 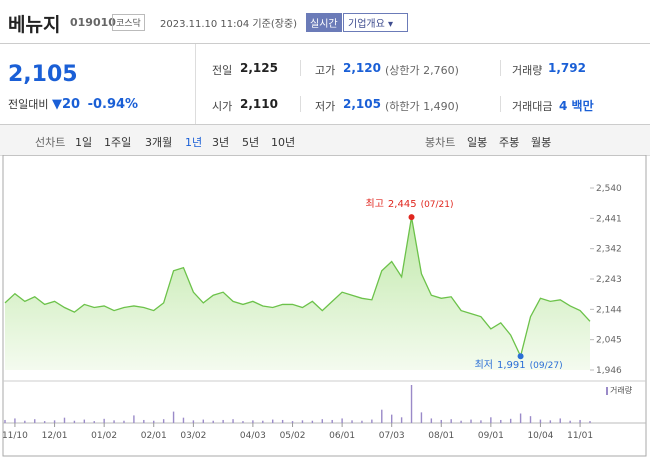 What do you see at coordinates (541, 142) in the screenshot?
I see `tab: 월봉` at bounding box center [541, 142].